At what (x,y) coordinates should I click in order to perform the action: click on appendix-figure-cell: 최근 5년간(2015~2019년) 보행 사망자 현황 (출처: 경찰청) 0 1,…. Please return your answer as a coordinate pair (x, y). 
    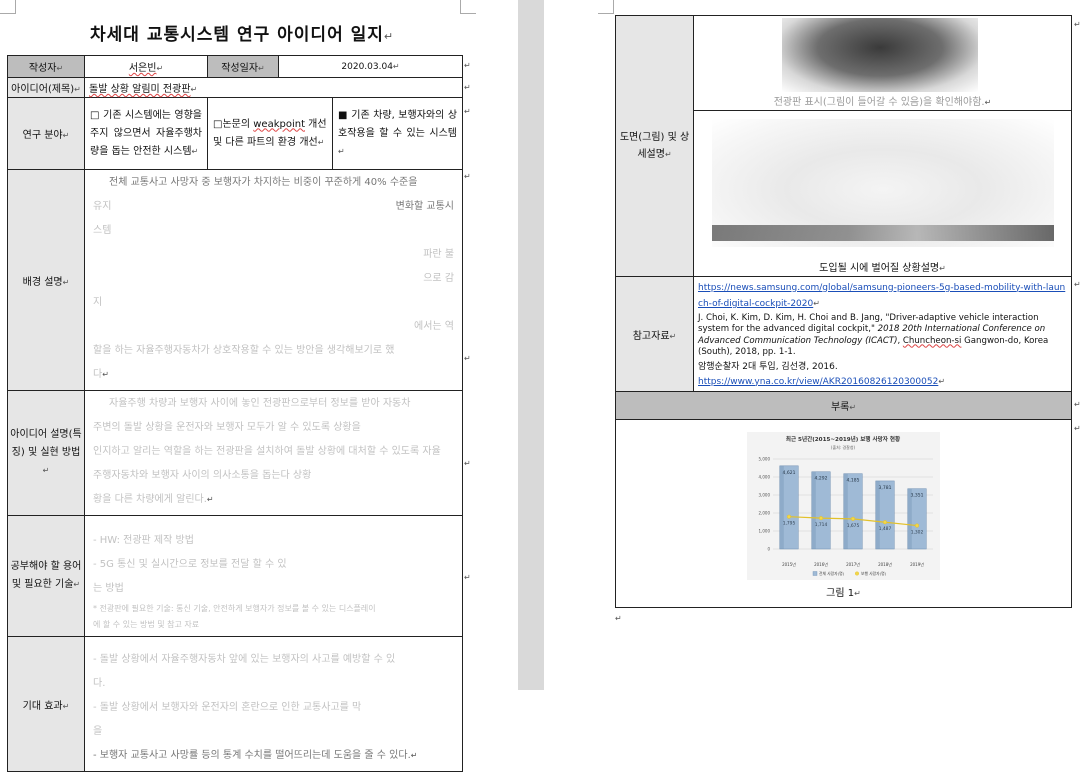
    Looking at the image, I should click on (843, 513).